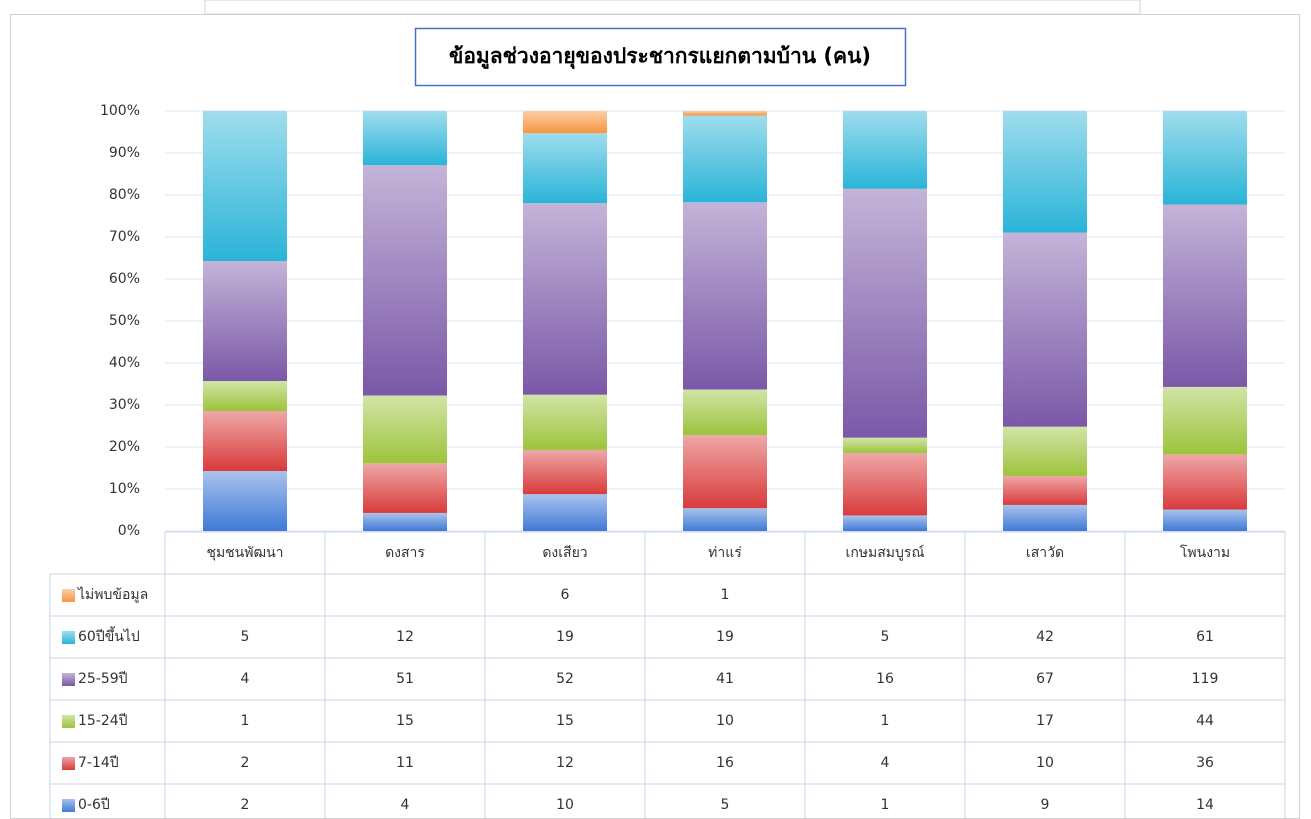  I want to click on legend-label: ไม่พบข้อมูล, so click(112, 594).